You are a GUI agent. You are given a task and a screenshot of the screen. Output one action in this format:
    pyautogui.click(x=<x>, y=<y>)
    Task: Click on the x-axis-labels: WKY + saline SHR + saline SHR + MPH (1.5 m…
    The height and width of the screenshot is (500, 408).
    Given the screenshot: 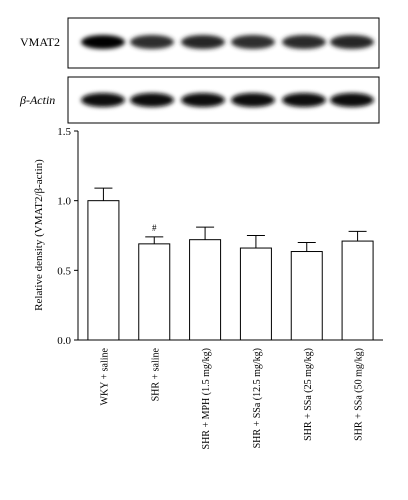 What is the action you would take?
    pyautogui.click(x=231, y=398)
    